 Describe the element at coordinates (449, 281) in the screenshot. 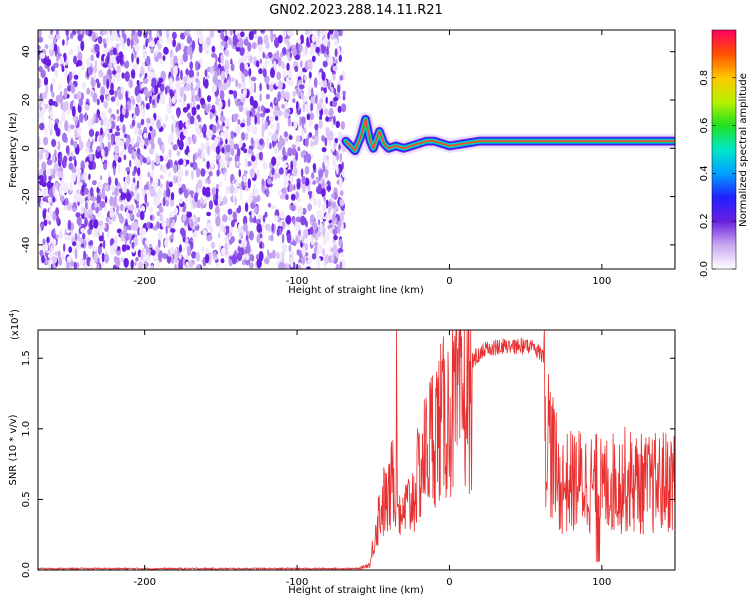

I see `x-tick-label: 0` at that location.